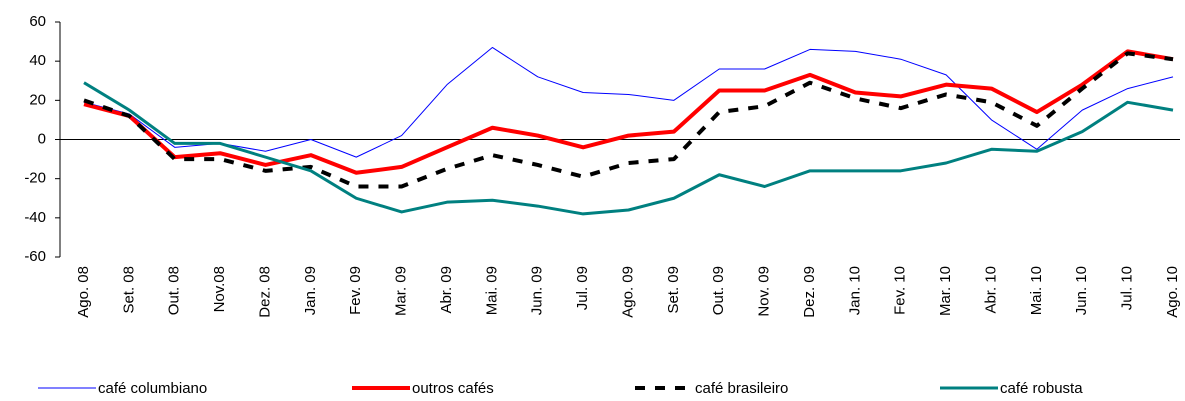 The width and height of the screenshot is (1185, 401). Describe the element at coordinates (35, 256) in the screenshot. I see `y-tick-label: -60` at that location.